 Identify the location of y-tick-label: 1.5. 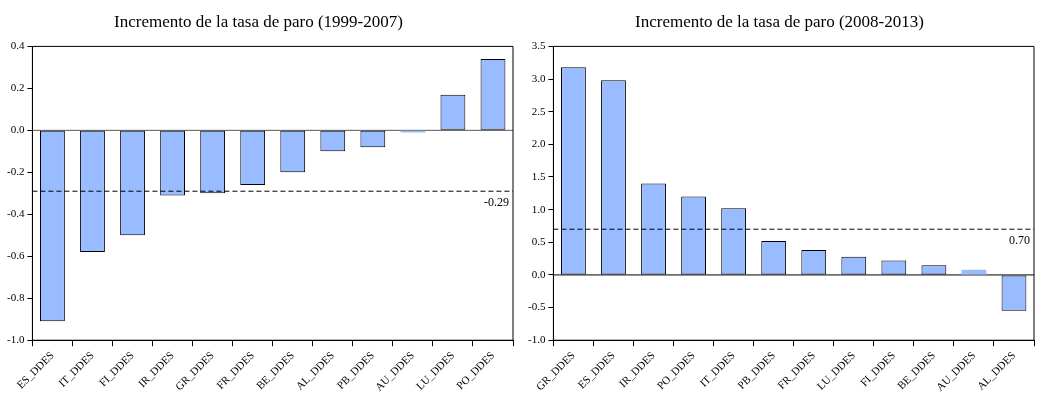
(538, 175).